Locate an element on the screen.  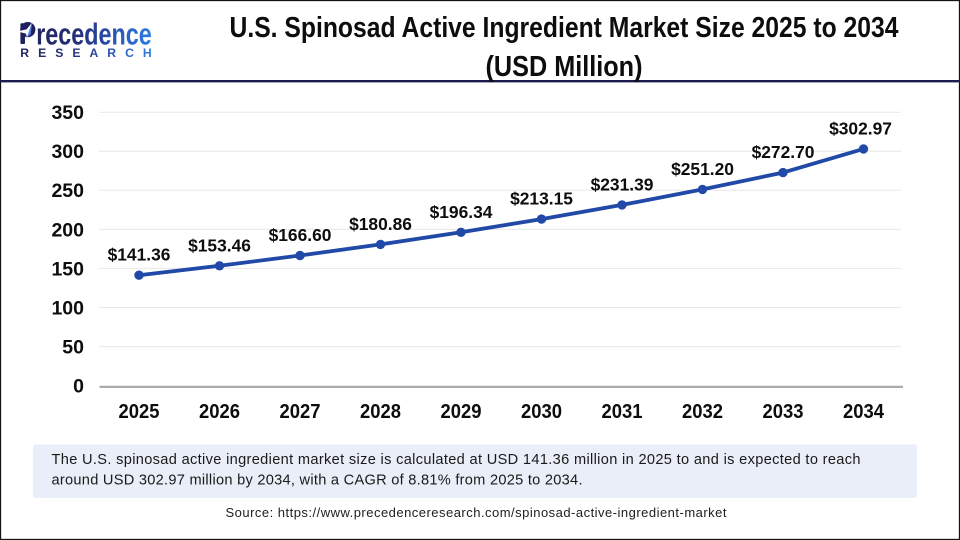
svg-text: $141.36 is located at coordinates (139, 255).